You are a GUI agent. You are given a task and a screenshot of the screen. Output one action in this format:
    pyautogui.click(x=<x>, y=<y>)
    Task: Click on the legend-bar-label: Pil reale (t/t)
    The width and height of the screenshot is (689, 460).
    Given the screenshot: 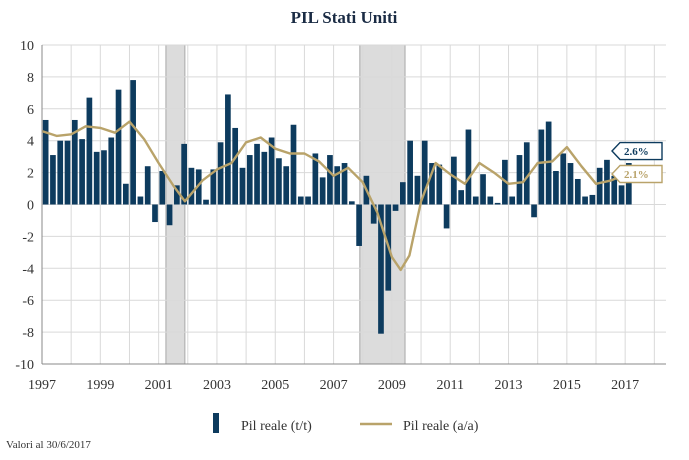 What is the action you would take?
    pyautogui.click(x=276, y=426)
    